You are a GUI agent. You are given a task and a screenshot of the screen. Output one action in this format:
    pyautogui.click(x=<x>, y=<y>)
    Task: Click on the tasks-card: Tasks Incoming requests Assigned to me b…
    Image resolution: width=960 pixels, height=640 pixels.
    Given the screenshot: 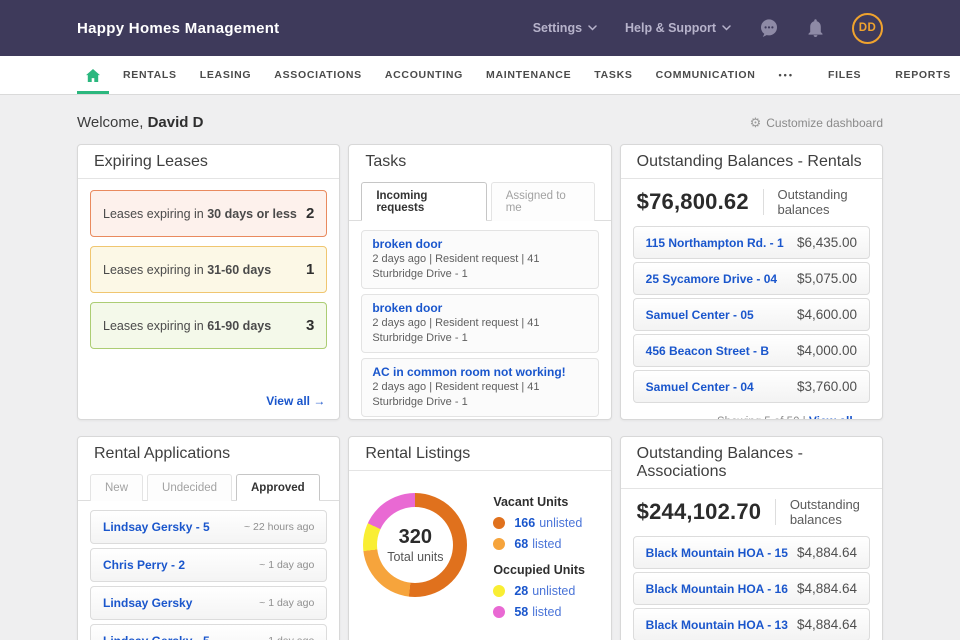 What is the action you would take?
    pyautogui.click(x=480, y=282)
    